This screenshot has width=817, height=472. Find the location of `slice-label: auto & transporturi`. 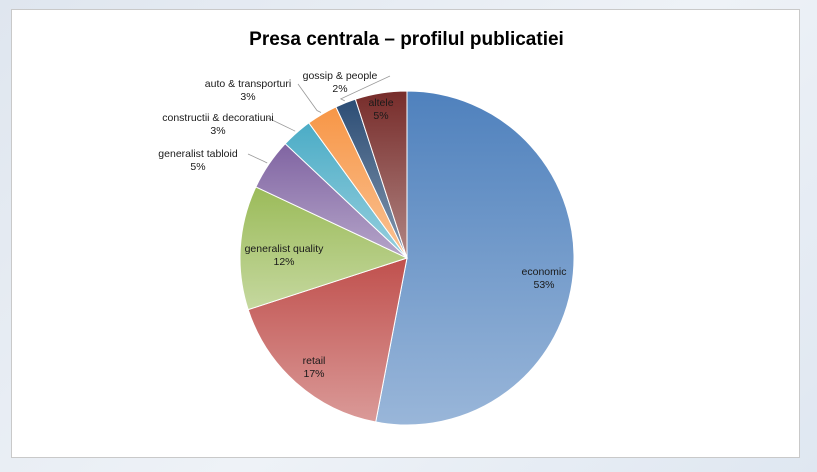

slice-label: auto & transporturi is located at coordinates (248, 84).